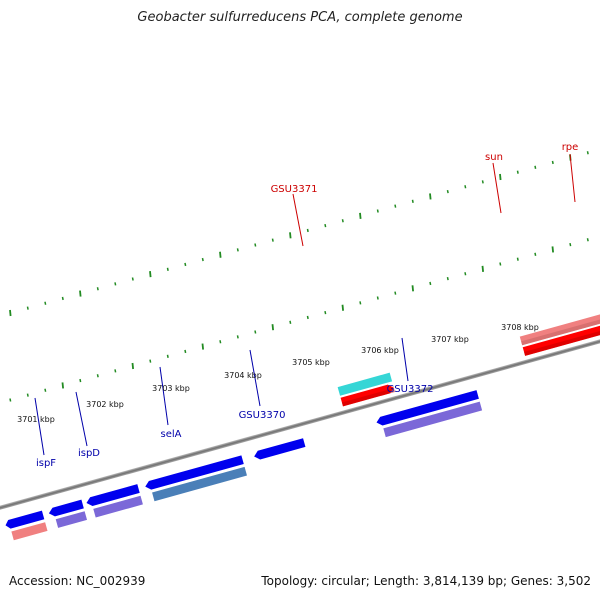  Describe the element at coordinates (380, 350) in the screenshot. I see `kbp-label-3706: 3706 kbp` at that location.